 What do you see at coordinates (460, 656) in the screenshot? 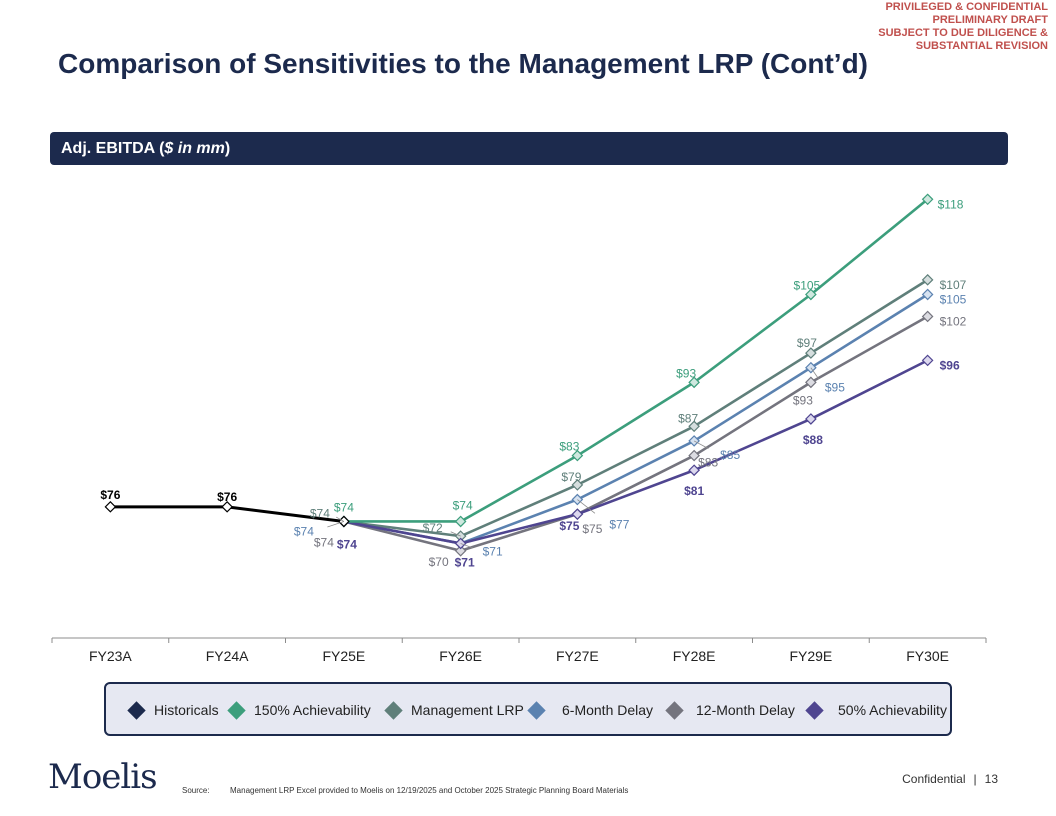
I see `x-tick-label: FY26E` at bounding box center [460, 656].